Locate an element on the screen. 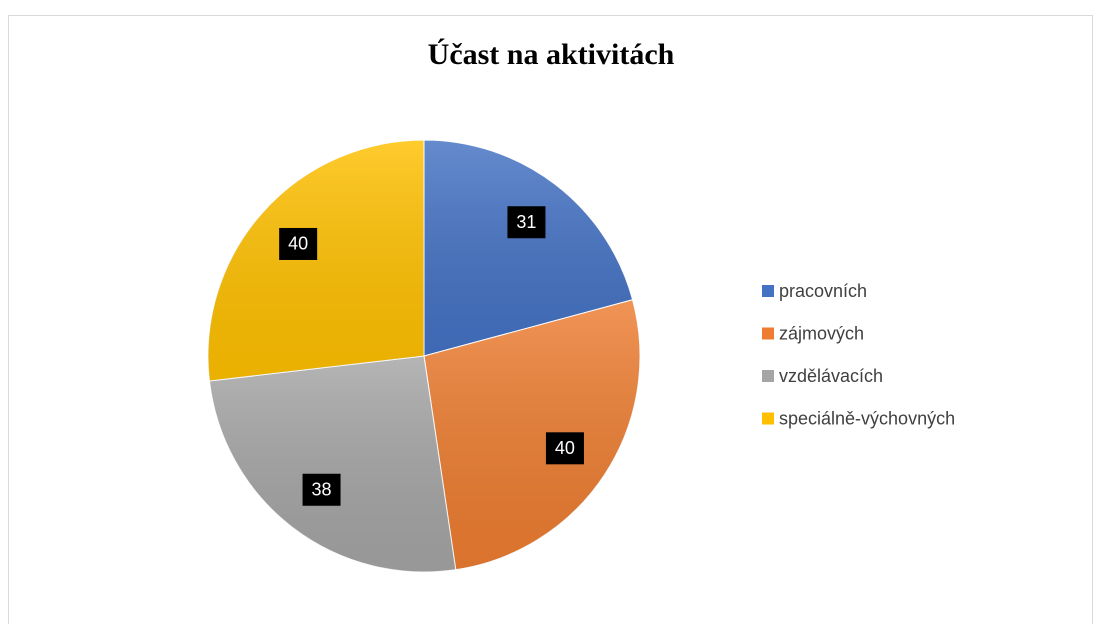 This screenshot has height=624, width=1101. legend-label: zájmových is located at coordinates (821, 333).